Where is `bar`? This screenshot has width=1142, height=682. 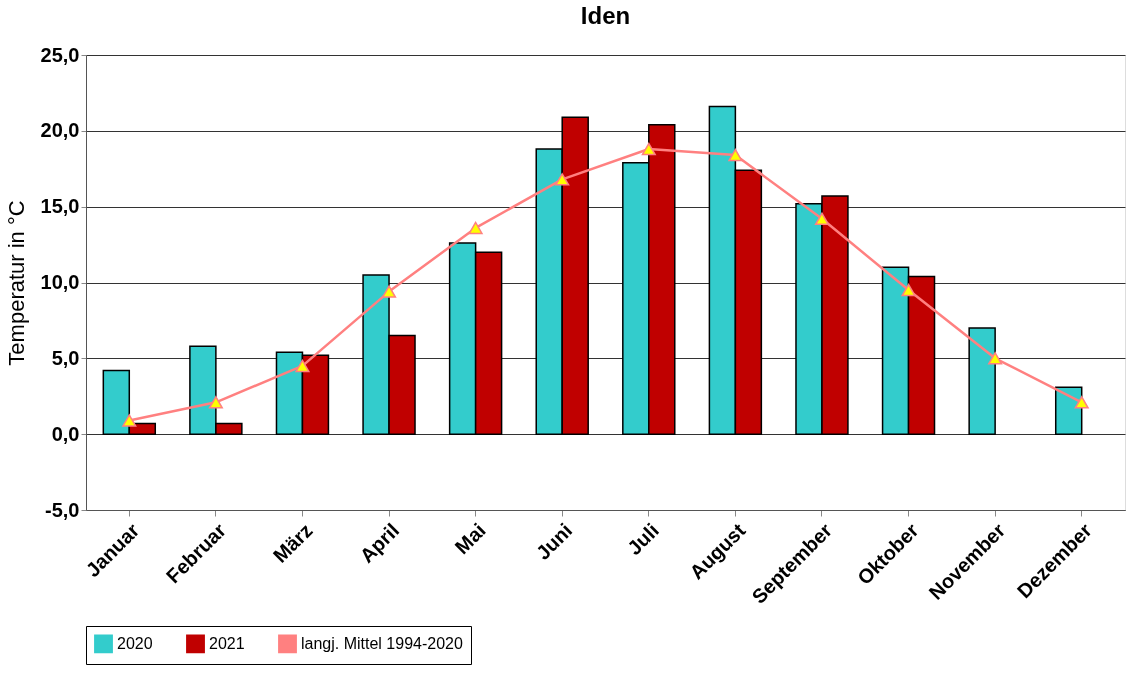
bar is located at coordinates (982, 381).